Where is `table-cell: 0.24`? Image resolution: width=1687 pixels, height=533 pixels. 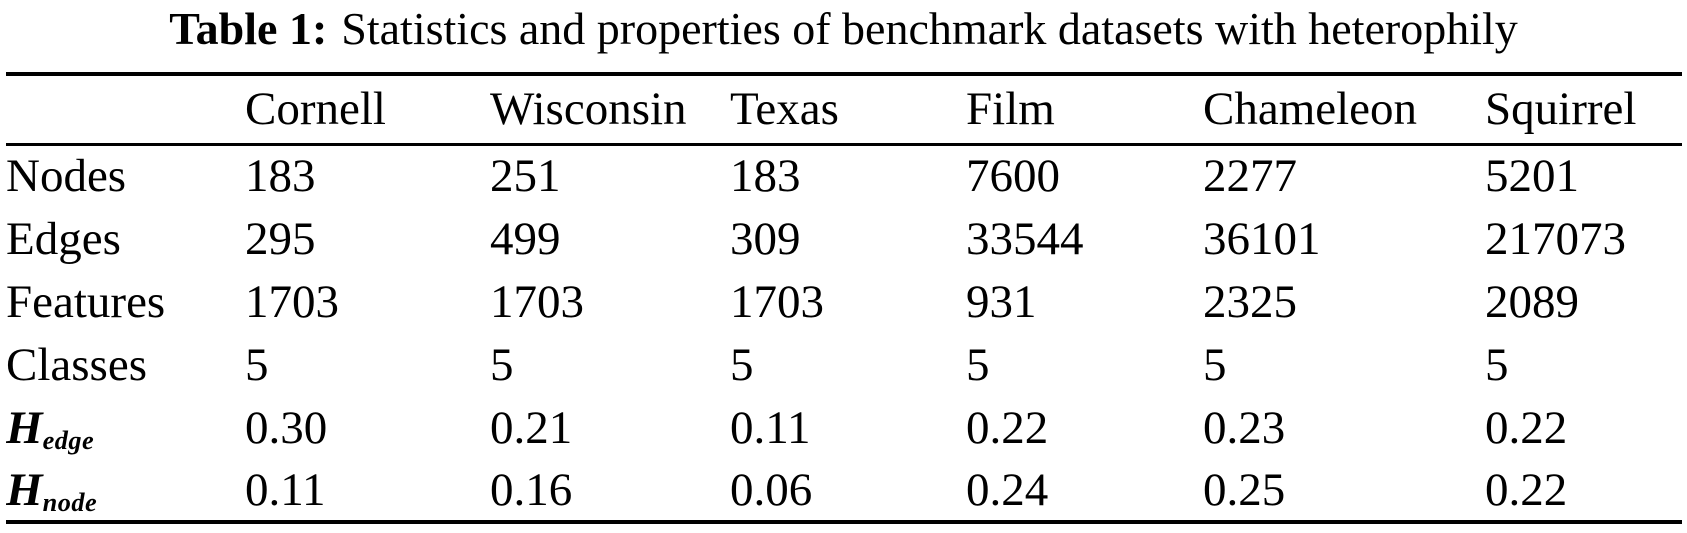 table-cell: 0.24 is located at coordinates (1007, 489).